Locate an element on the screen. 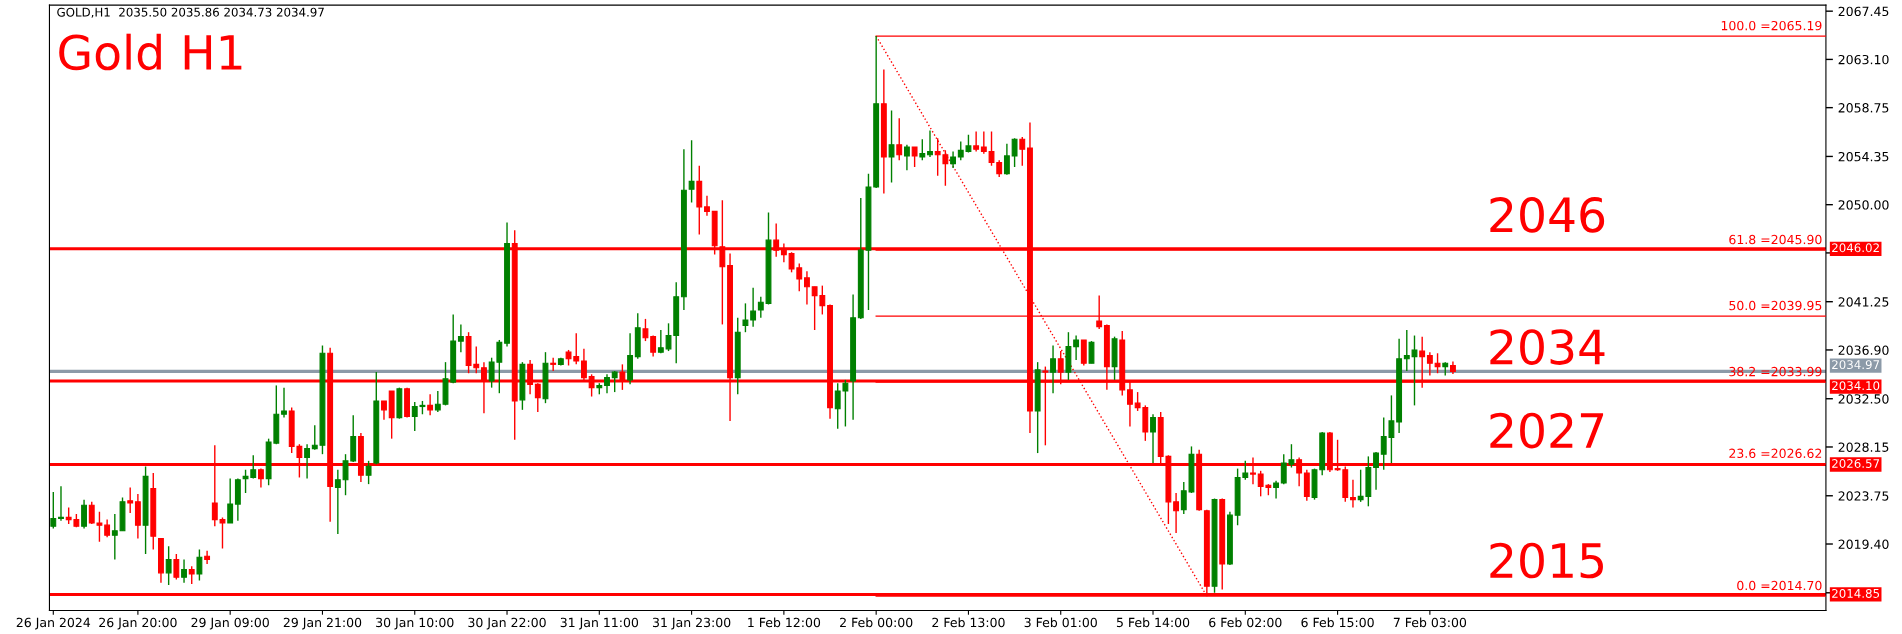 Image resolution: width=1902 pixels, height=634 pixels. x-tick-label: 26 Jan 20:00 is located at coordinates (138, 623).